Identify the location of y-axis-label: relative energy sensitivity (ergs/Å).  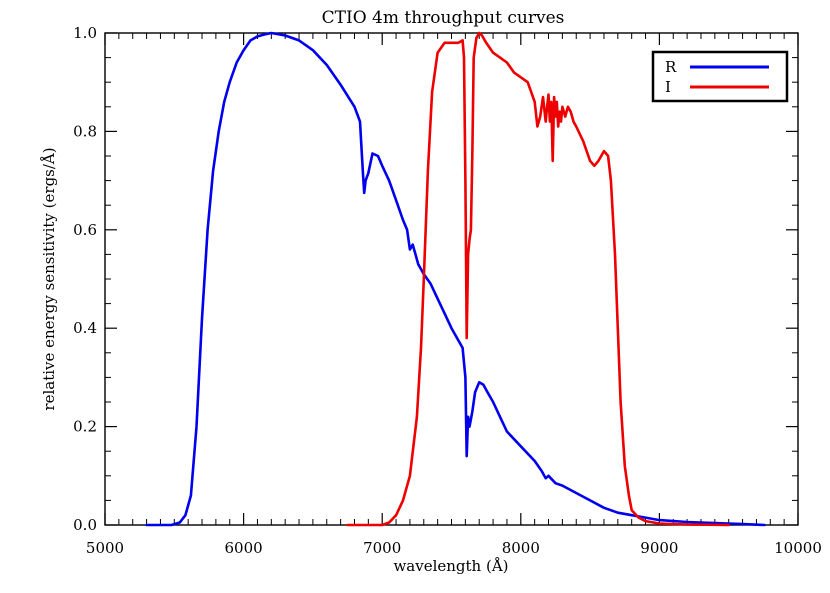
(49, 278).